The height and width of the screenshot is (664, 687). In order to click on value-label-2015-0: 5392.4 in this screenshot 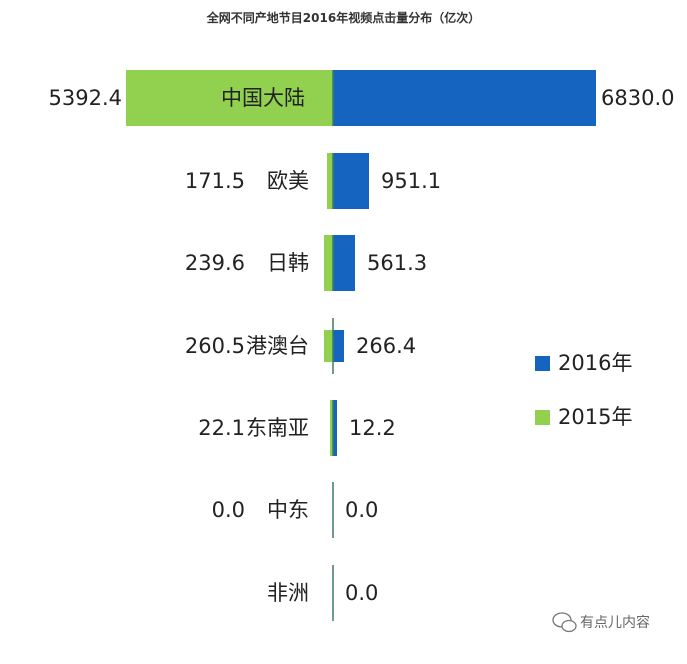, I will do `click(85, 98)`.